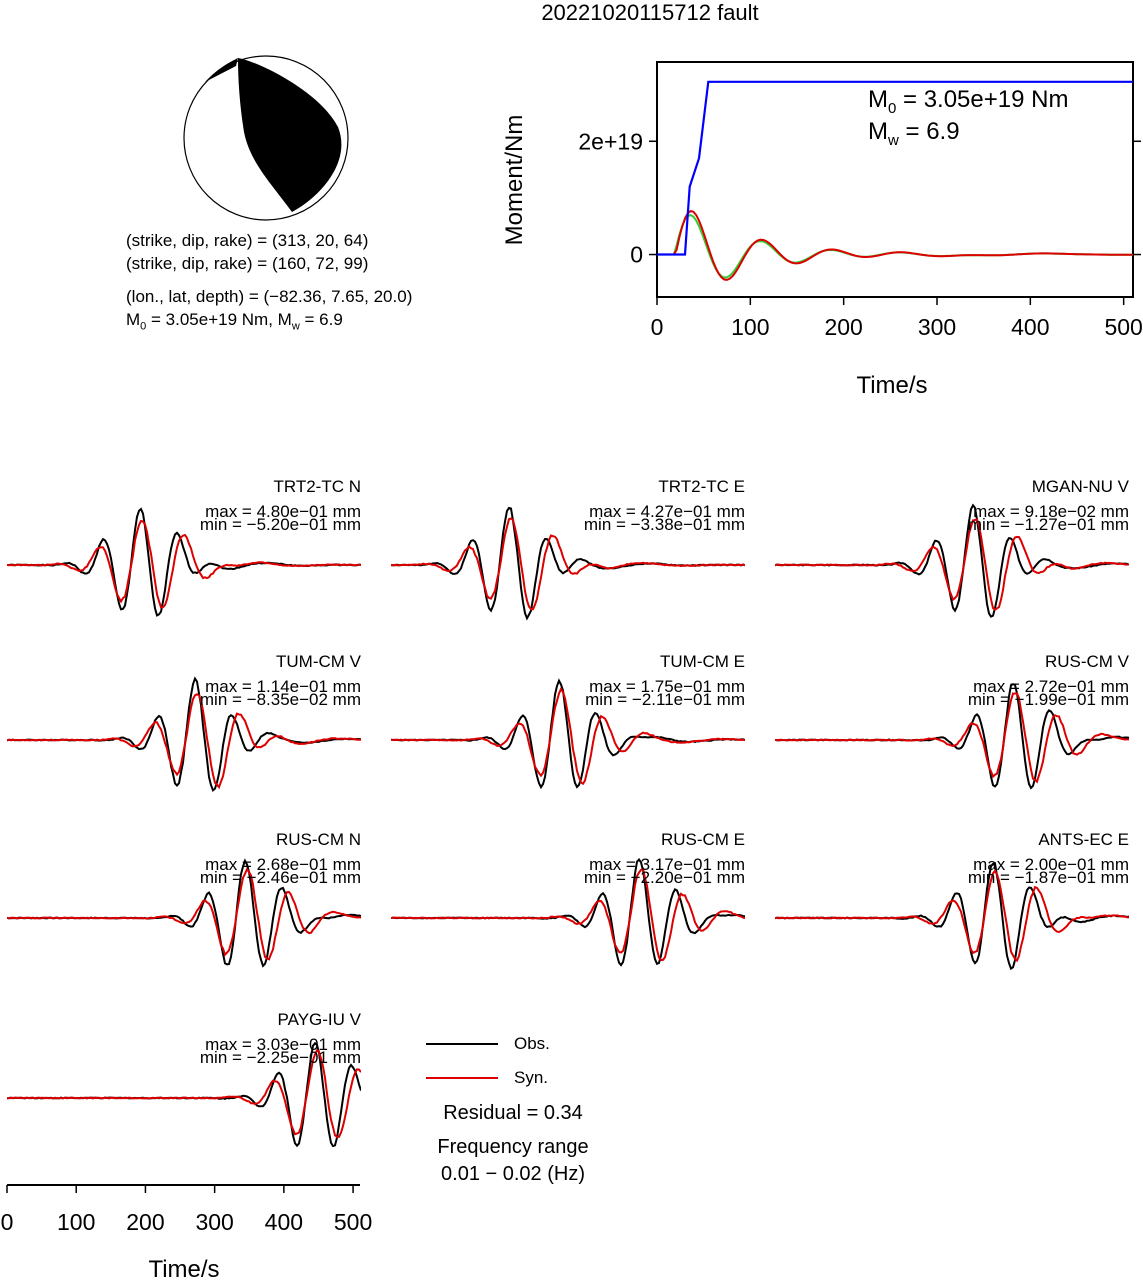 This screenshot has width=1143, height=1281. I want to click on stf-red-curve, so click(895, 245).